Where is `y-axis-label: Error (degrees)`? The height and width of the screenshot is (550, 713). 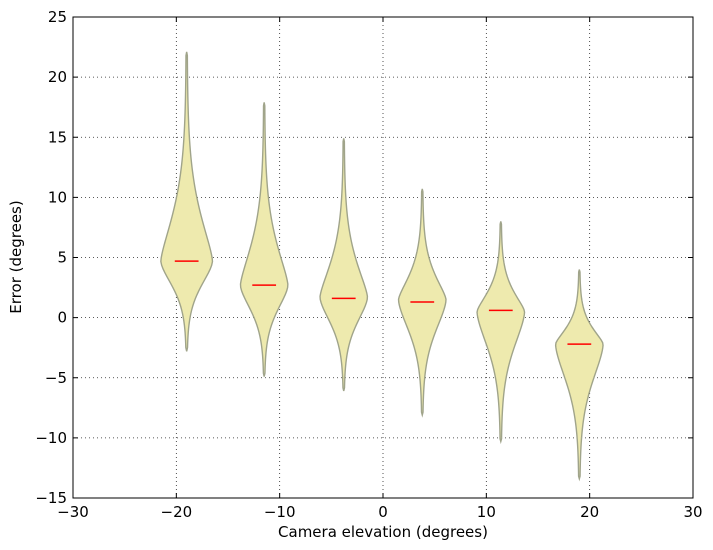 y-axis-label: Error (degrees) is located at coordinates (16, 256).